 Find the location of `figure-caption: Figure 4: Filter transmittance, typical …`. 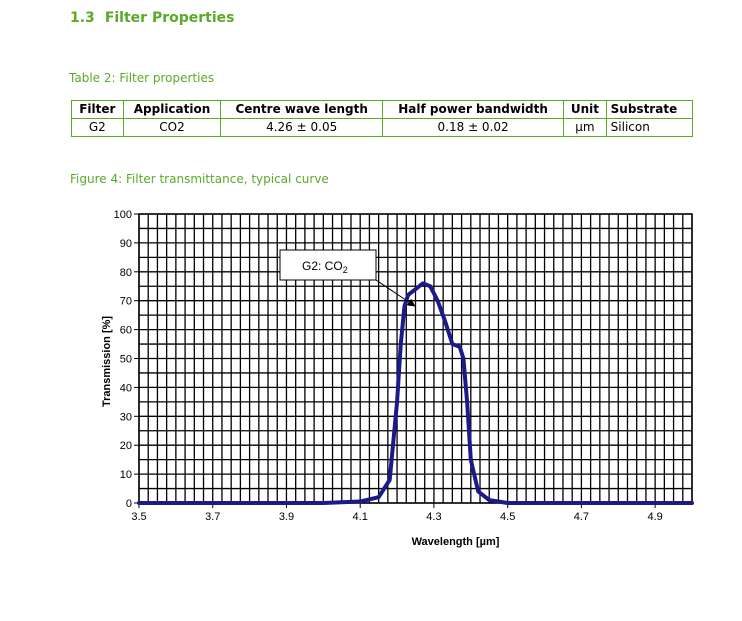

figure-caption: Figure 4: Filter transmittance, typical … is located at coordinates (199, 179).